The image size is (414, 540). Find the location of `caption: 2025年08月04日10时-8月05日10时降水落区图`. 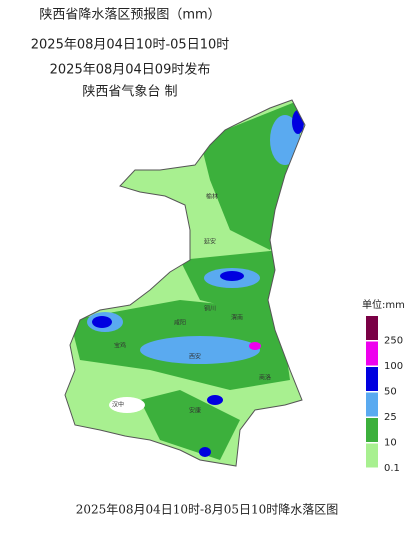

caption: 2025年08月04日10时-8月05日10时降水落区图 is located at coordinates (207, 510).